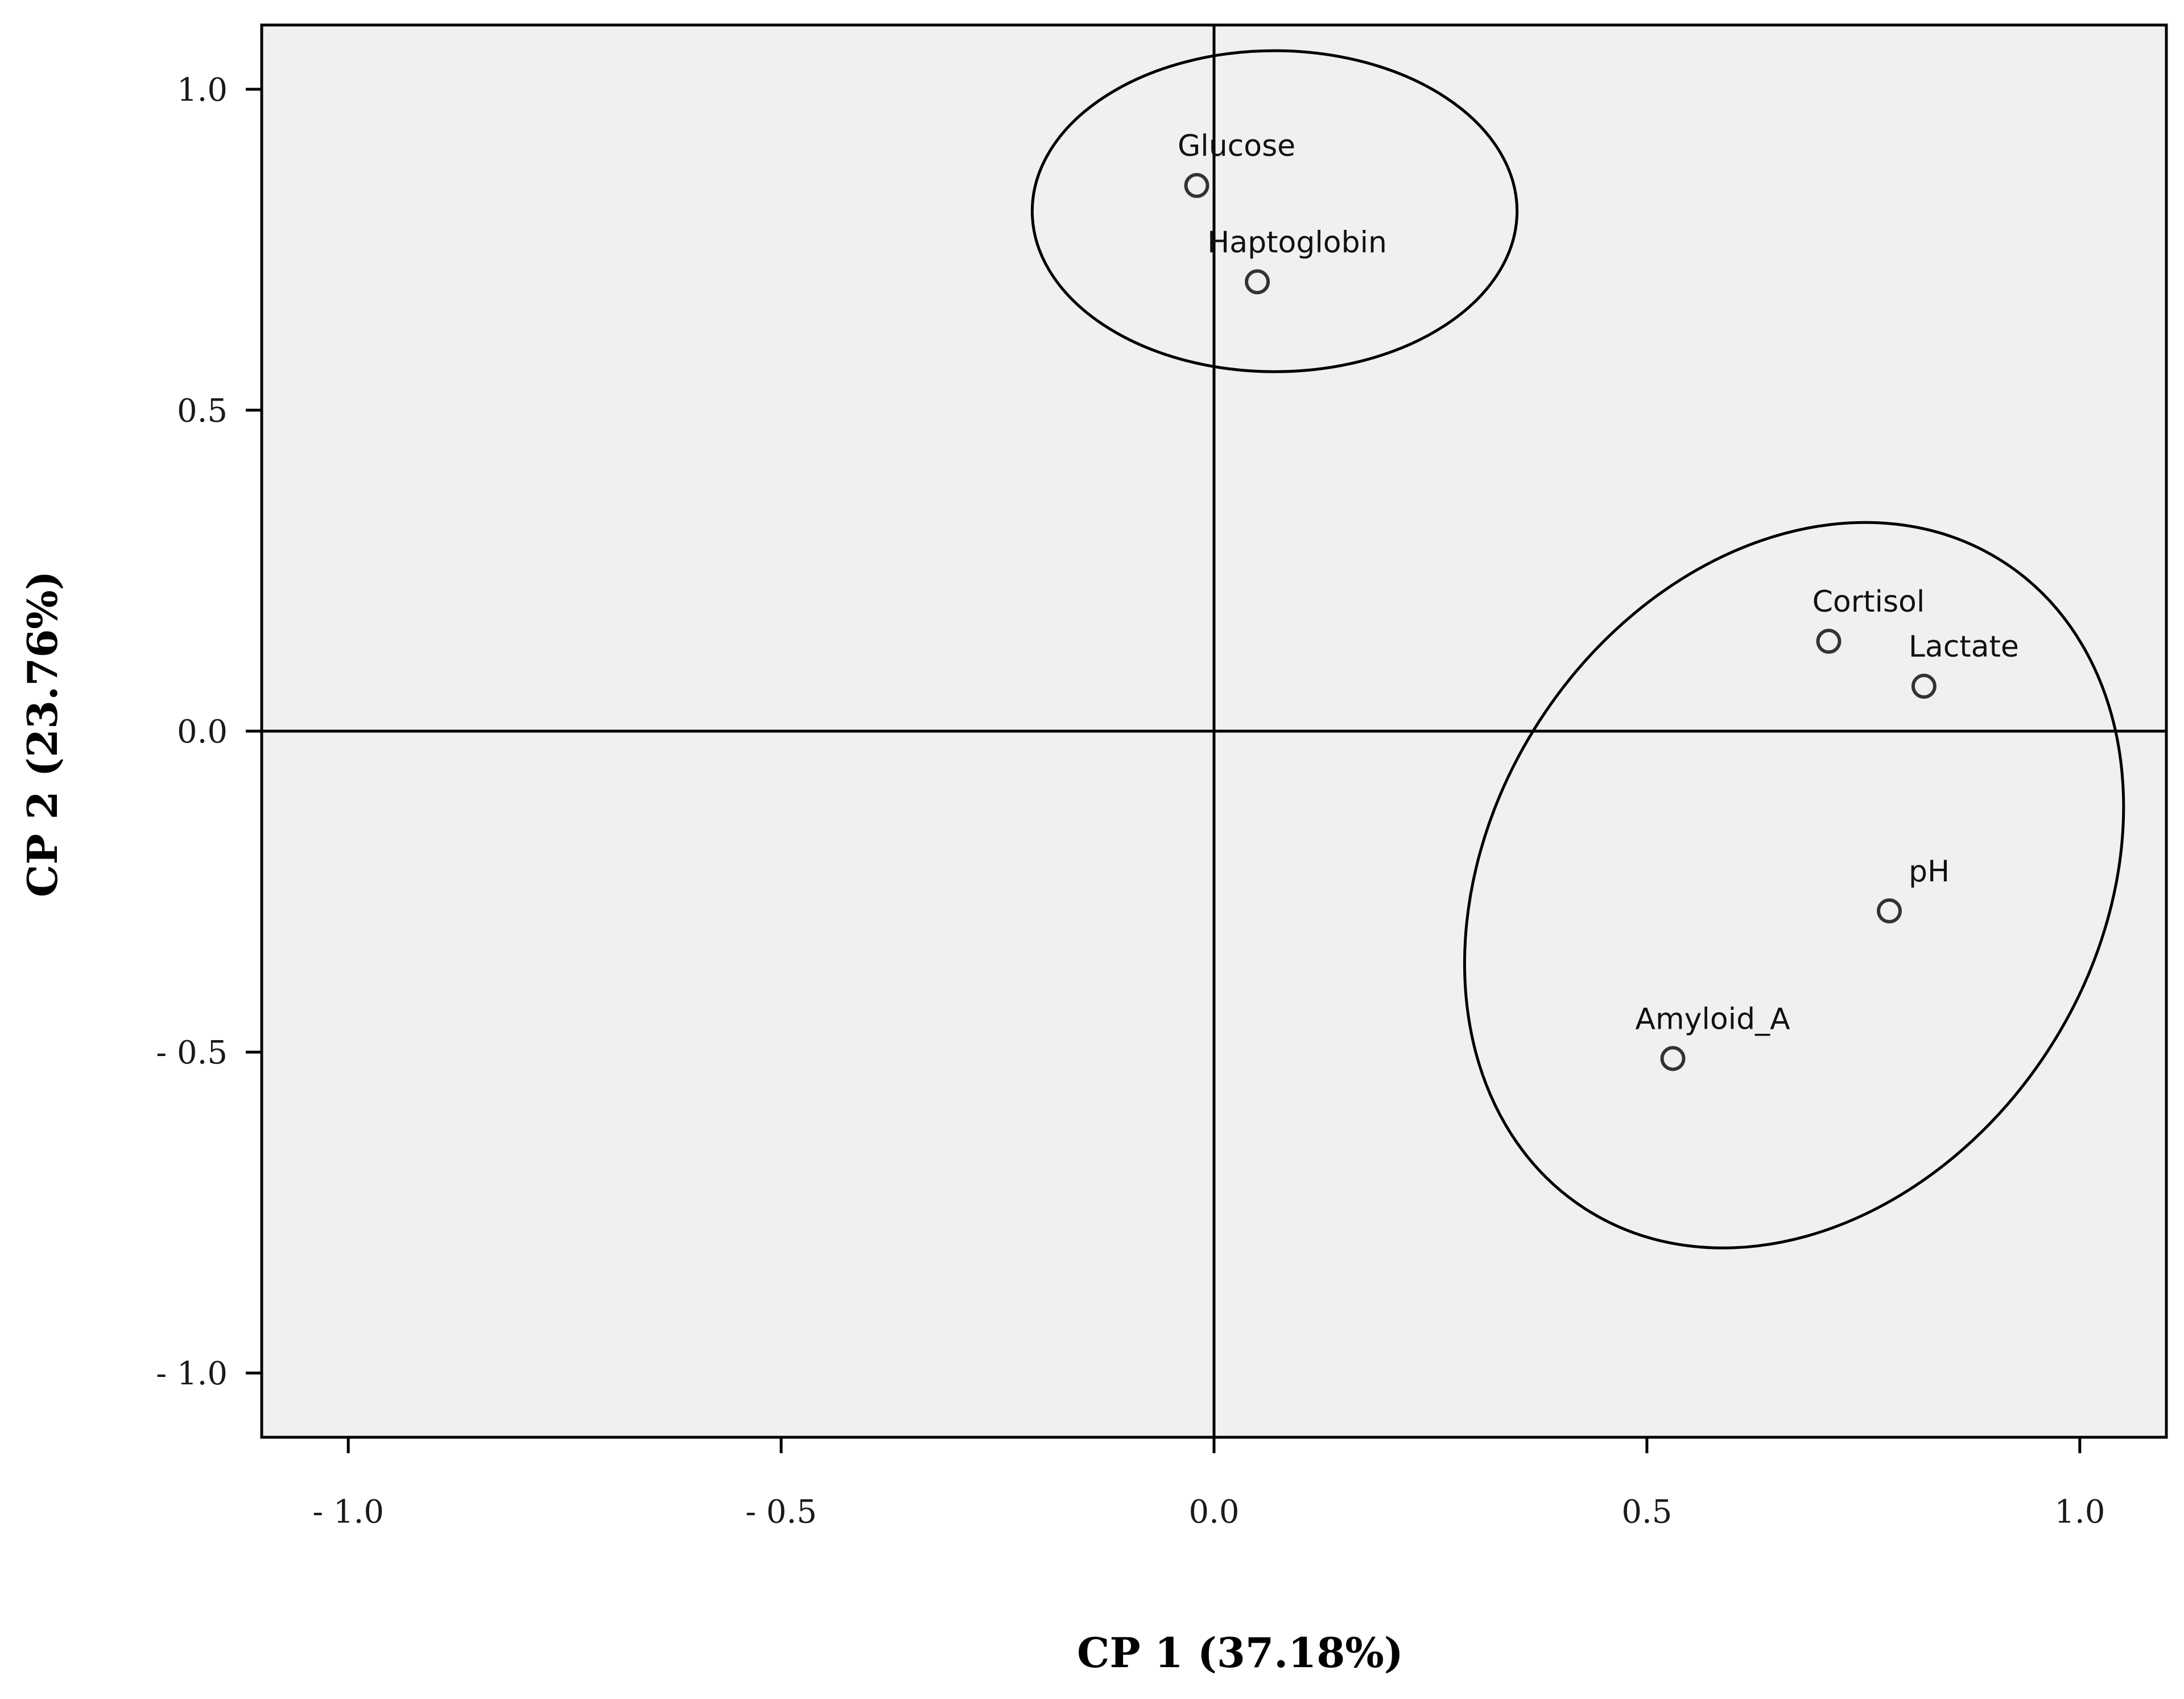 The image size is (2184, 1699). Describe the element at coordinates (1236, 146) in the screenshot. I see `point-label-glucose: Glucose` at that location.